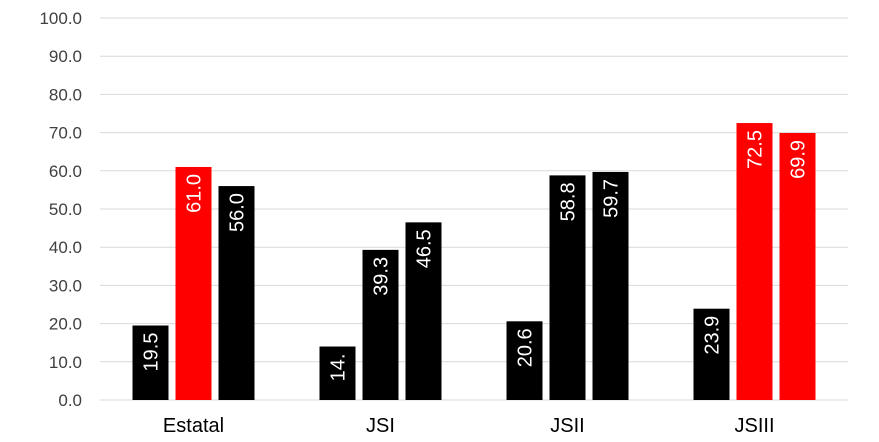 Image resolution: width=879 pixels, height=442 pixels. What do you see at coordinates (526, 347) in the screenshot?
I see `data-label: 20.6` at bounding box center [526, 347].